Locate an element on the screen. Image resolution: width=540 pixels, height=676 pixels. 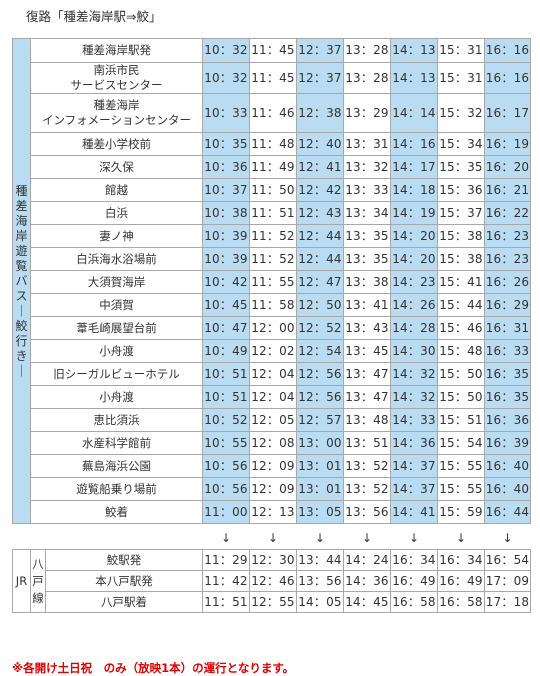
departure-time: 13：34 is located at coordinates (367, 213).